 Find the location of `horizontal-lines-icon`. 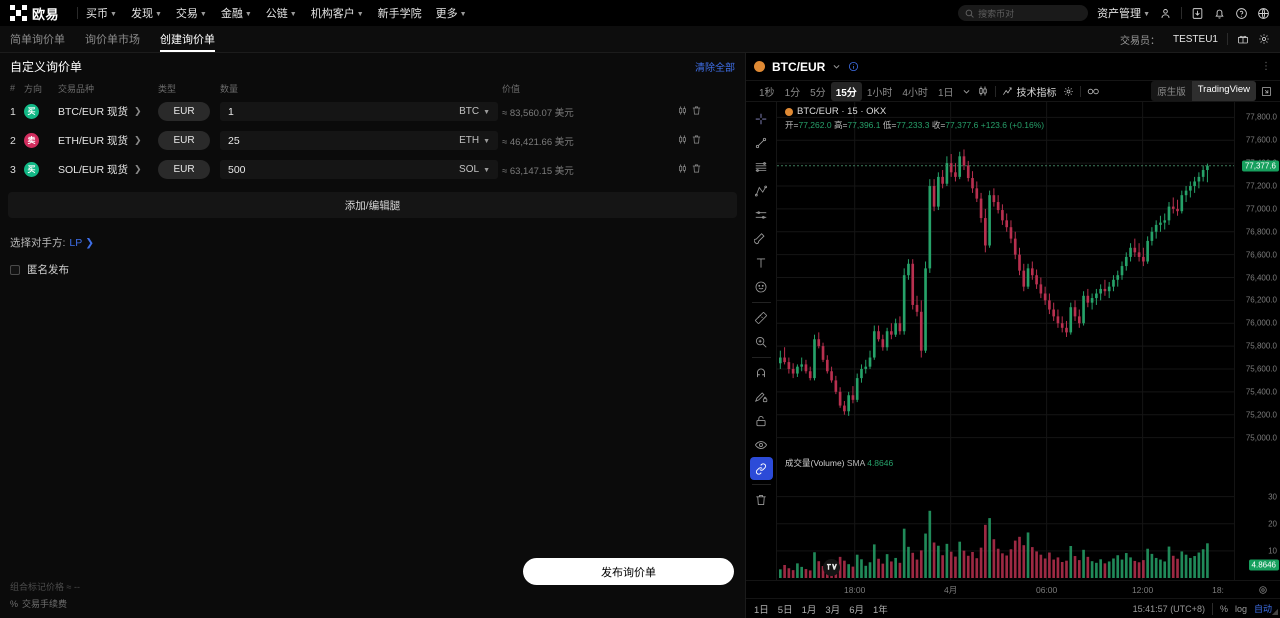

horizontal-lines-icon is located at coordinates (761, 166).